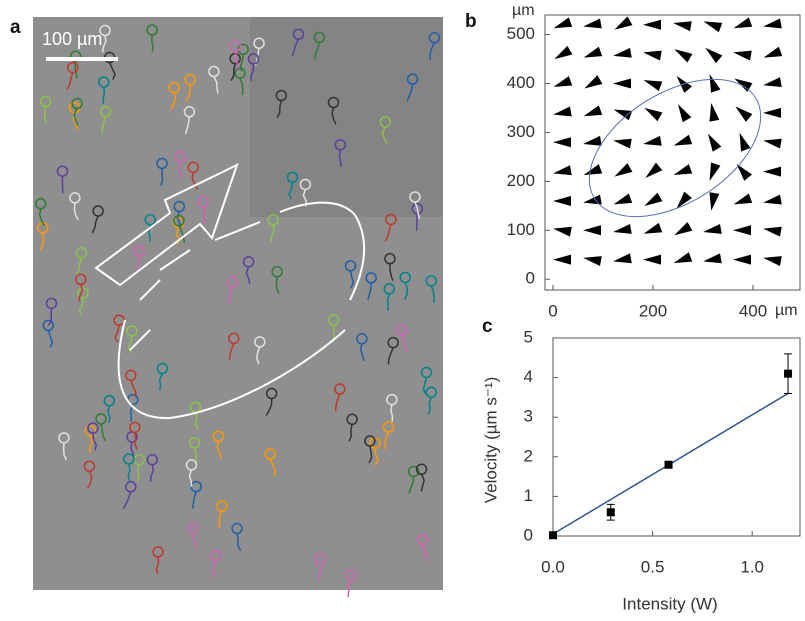 Image resolution: width=805 pixels, height=621 pixels. Describe the element at coordinates (521, 82) in the screenshot. I see `y-tick-label: 400` at that location.